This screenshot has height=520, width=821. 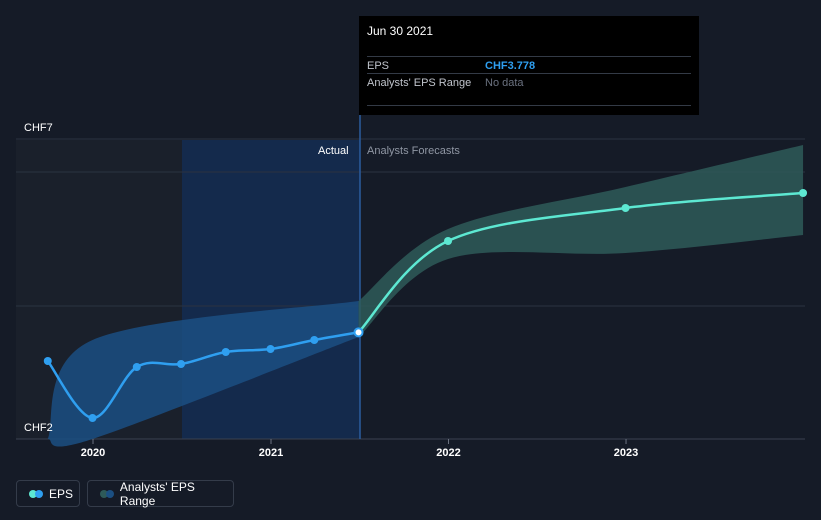 What do you see at coordinates (413, 151) in the screenshot?
I see `forecast-label: Analysts Forecasts` at bounding box center [413, 151].